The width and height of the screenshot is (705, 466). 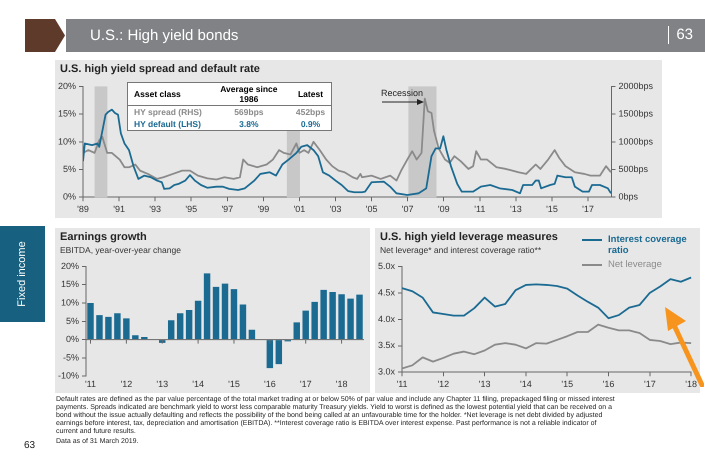 I want to click on annotation: 3.8%, so click(x=249, y=124).